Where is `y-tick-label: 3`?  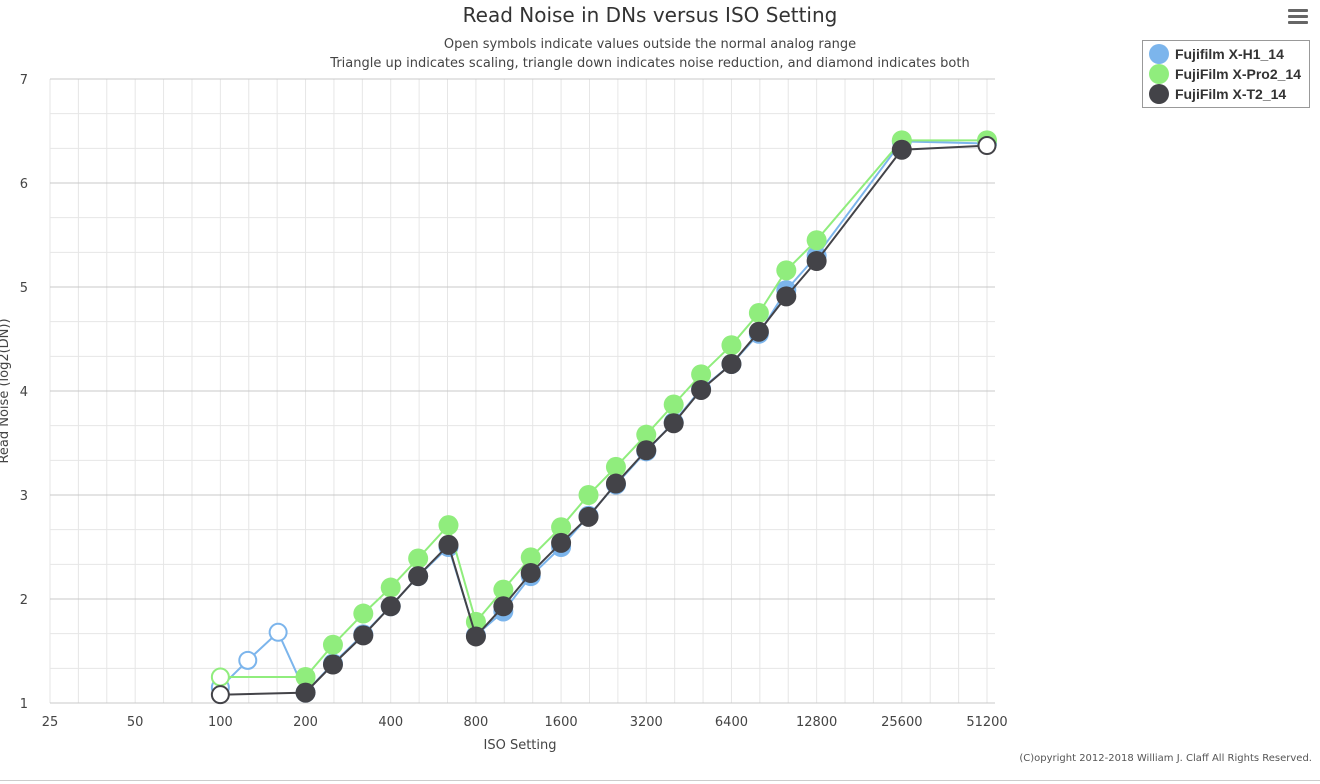
y-tick-label: 3 is located at coordinates (24, 496).